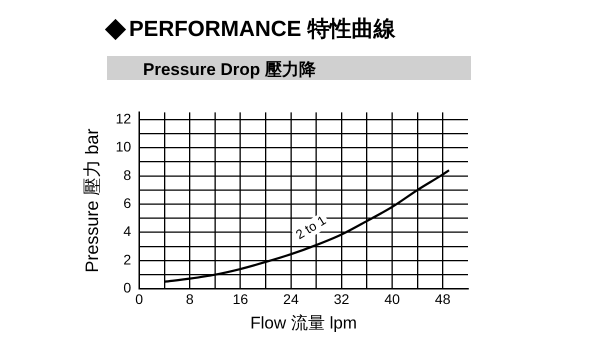 Image resolution: width=600 pixels, height=350 pixels. What do you see at coordinates (240, 299) in the screenshot?
I see `x-tick-label: 16` at bounding box center [240, 299].